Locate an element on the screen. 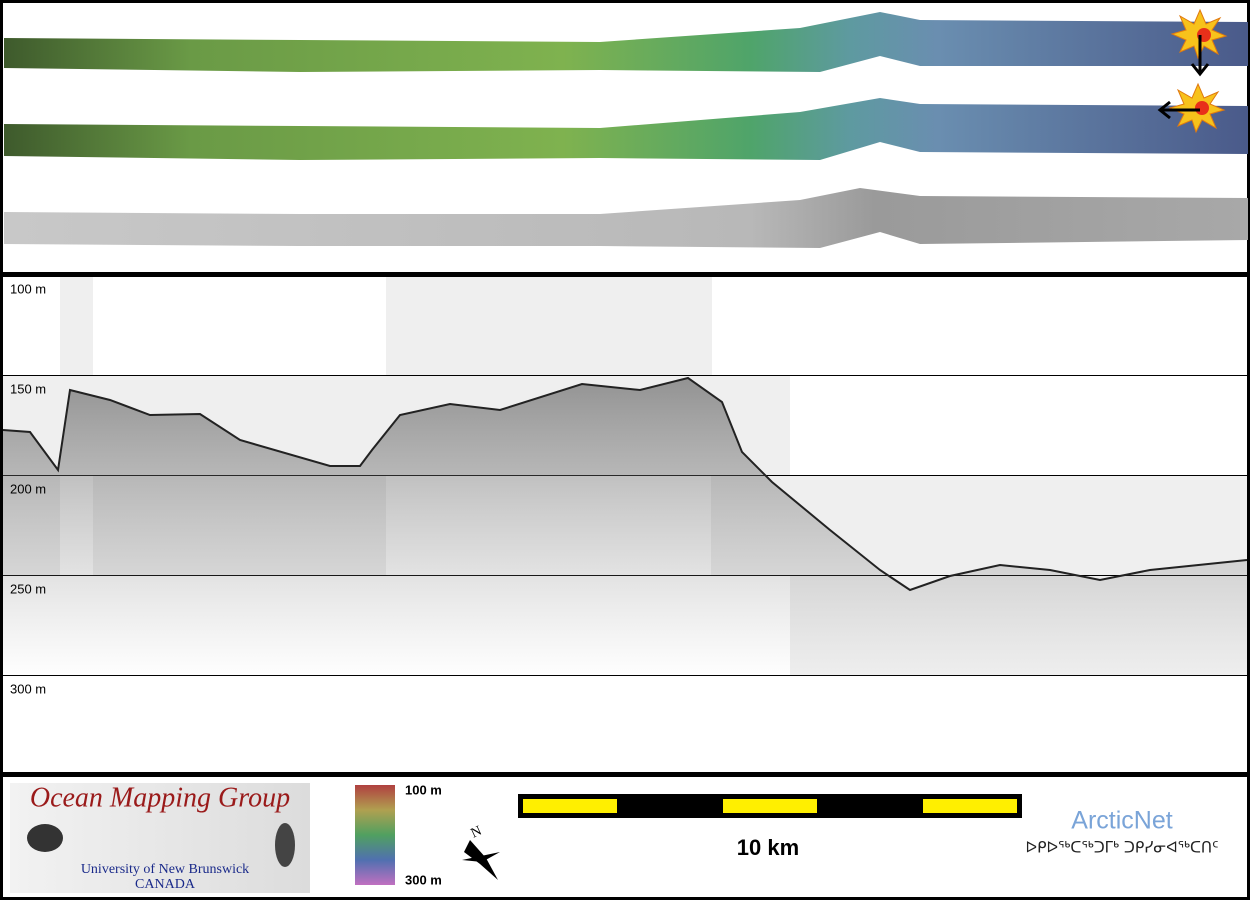 This screenshot has height=900, width=1250. scale-bar is located at coordinates (770, 806).